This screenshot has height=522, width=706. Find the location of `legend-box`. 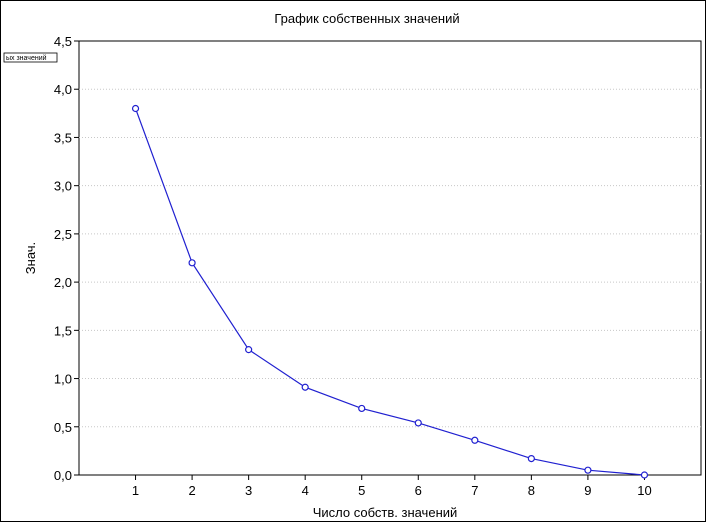

legend-box is located at coordinates (30, 57).